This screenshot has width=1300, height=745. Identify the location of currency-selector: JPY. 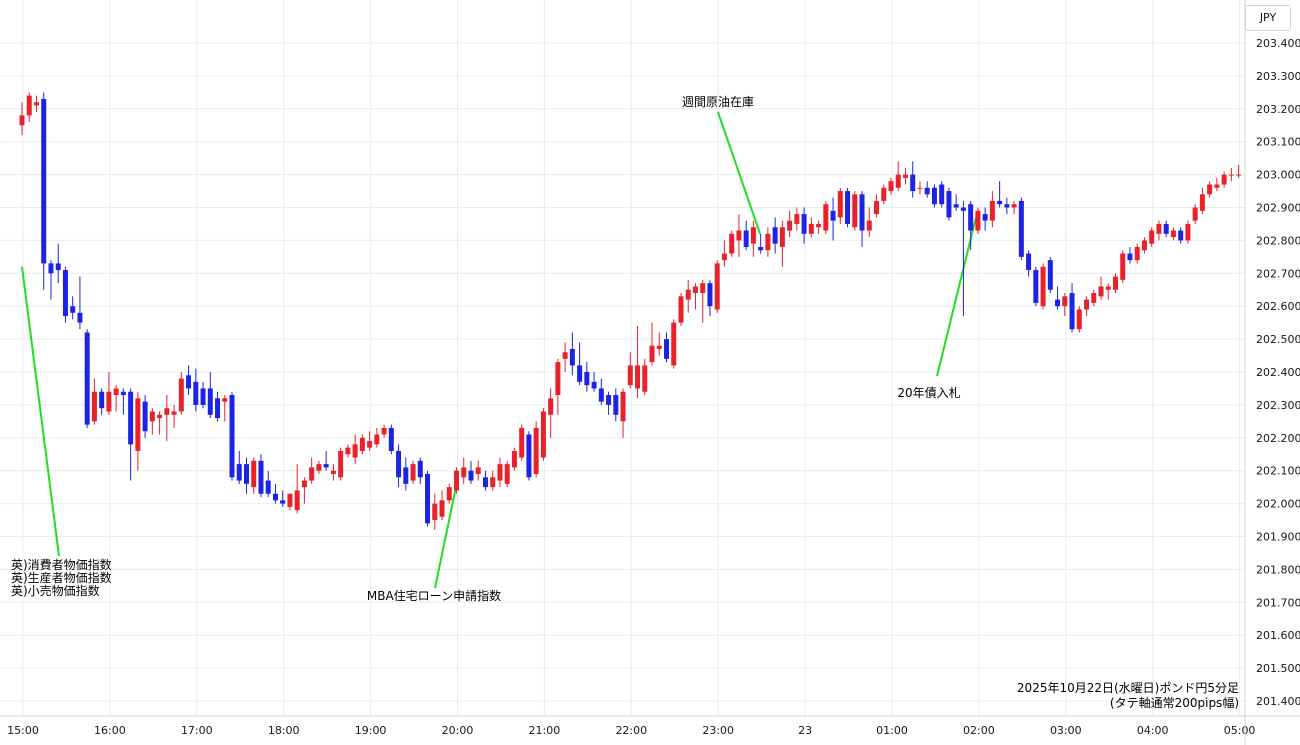
(1268, 18).